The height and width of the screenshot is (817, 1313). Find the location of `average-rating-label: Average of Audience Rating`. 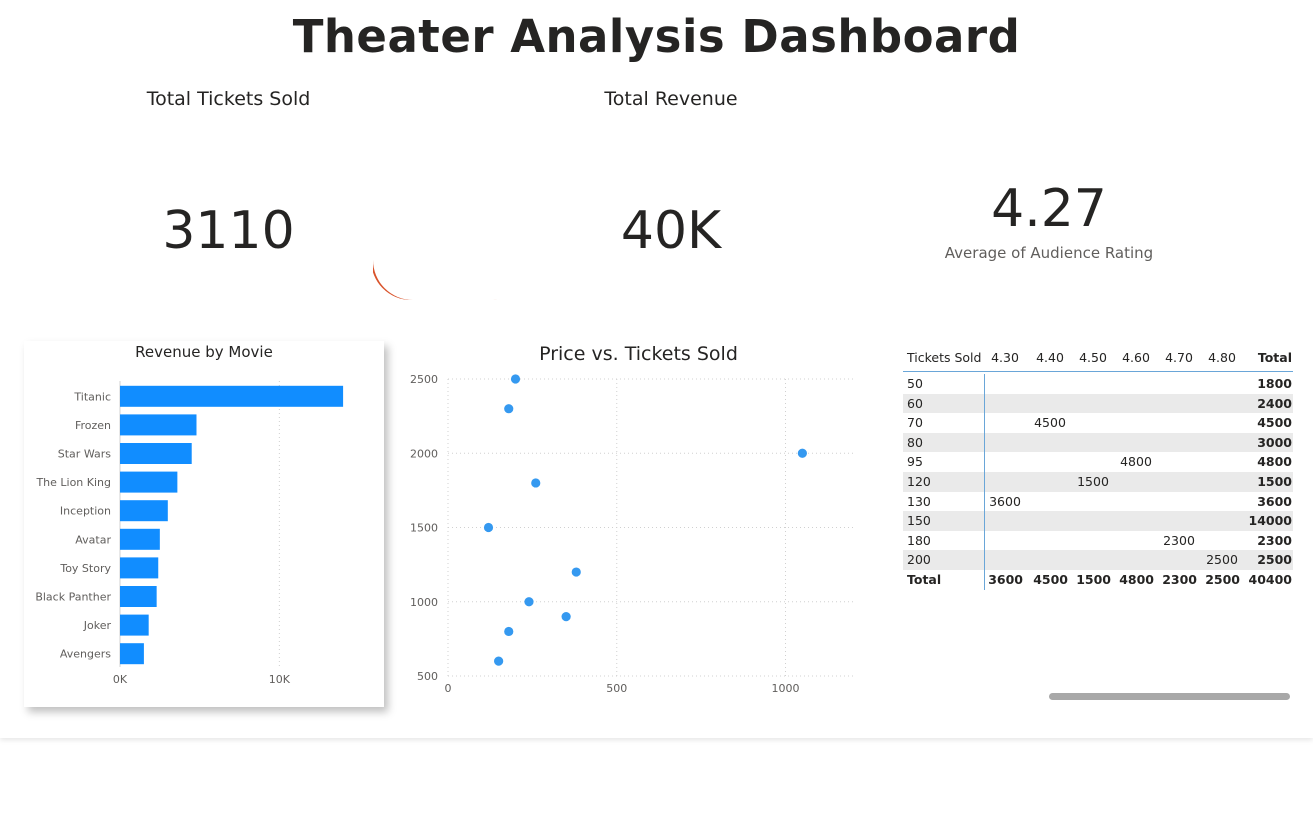

average-rating-label: Average of Audience Rating is located at coordinates (1049, 253).